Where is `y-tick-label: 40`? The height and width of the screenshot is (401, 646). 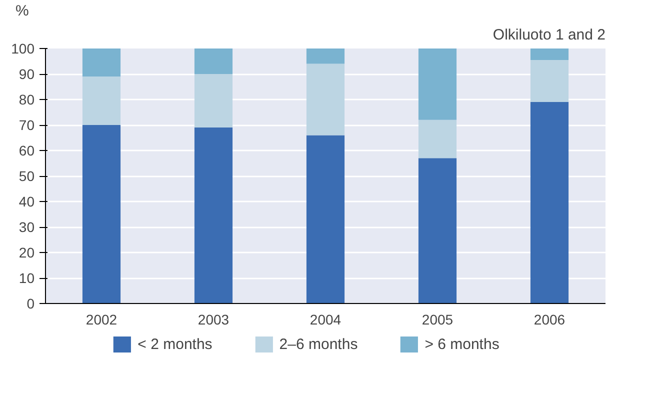
y-tick-label: 40 is located at coordinates (26, 202).